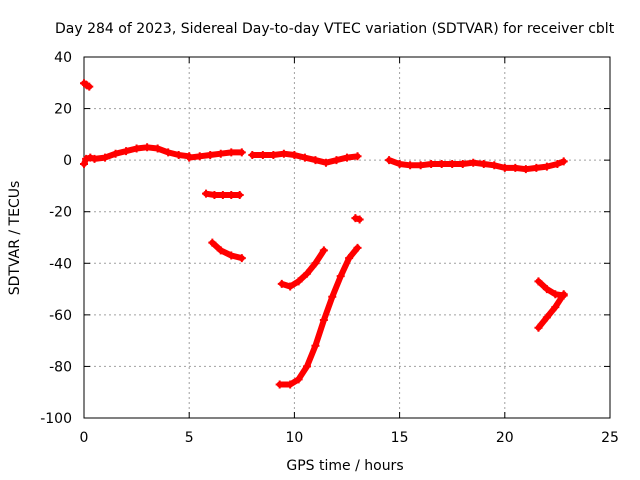 The height and width of the screenshot is (480, 640). I want to click on x-tick-label: 15, so click(400, 438).